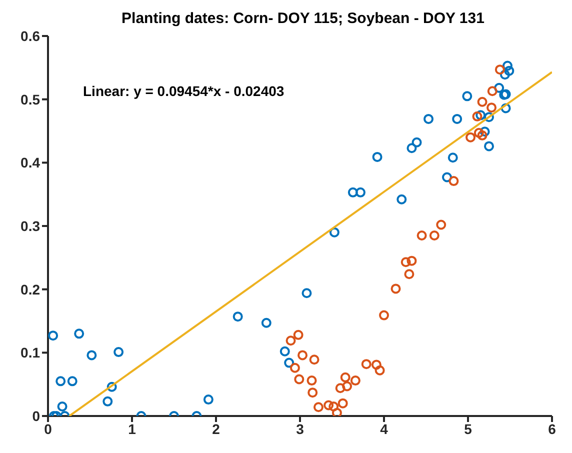 The image size is (572, 453). I want to click on x-tick-label: 6, so click(552, 428).